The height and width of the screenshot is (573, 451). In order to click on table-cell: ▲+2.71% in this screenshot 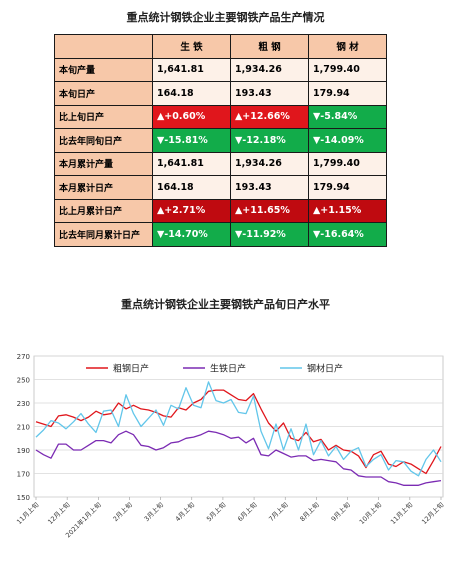, I will do `click(191, 210)`.